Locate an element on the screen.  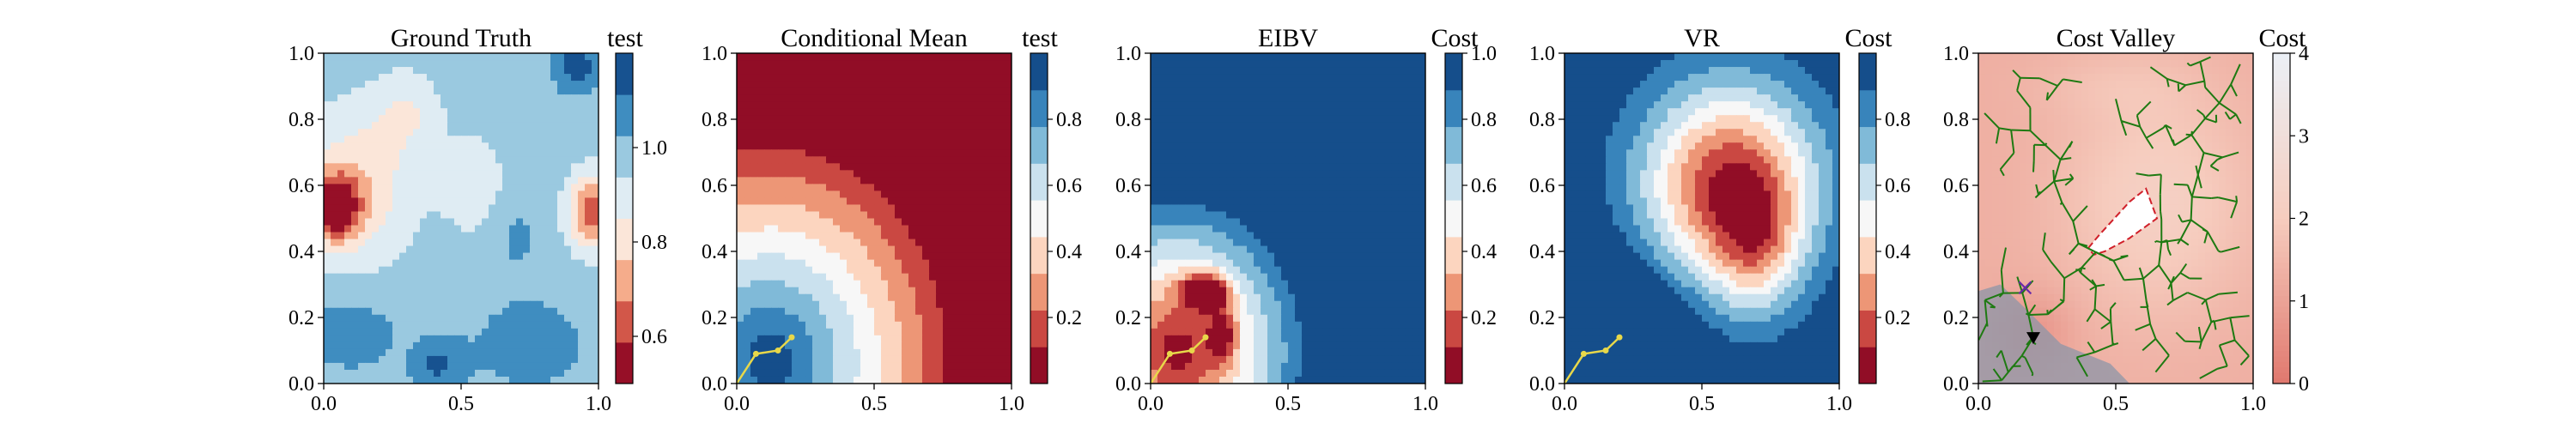
y-tick-label: 0.0 is located at coordinates (301, 384).